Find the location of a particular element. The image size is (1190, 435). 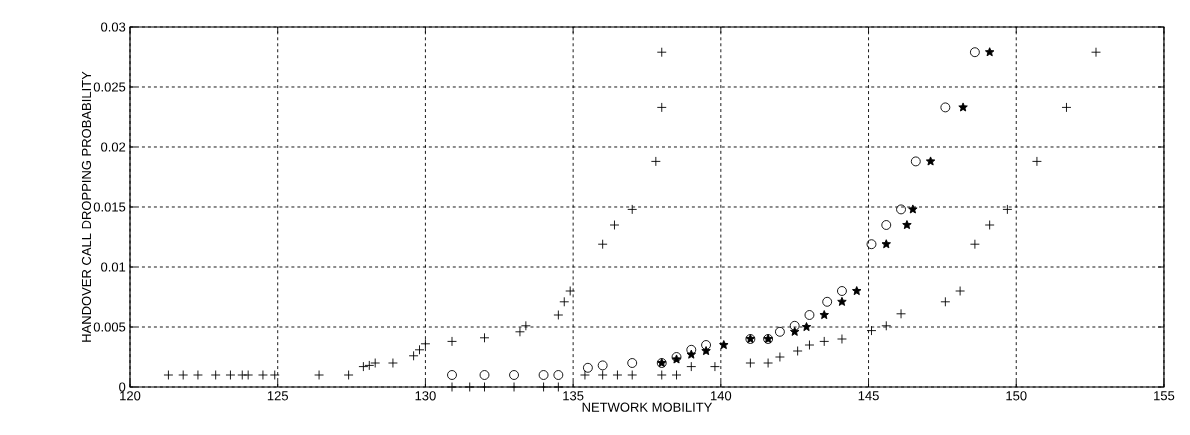

y-tick-label: 0.015 is located at coordinates (109, 207).